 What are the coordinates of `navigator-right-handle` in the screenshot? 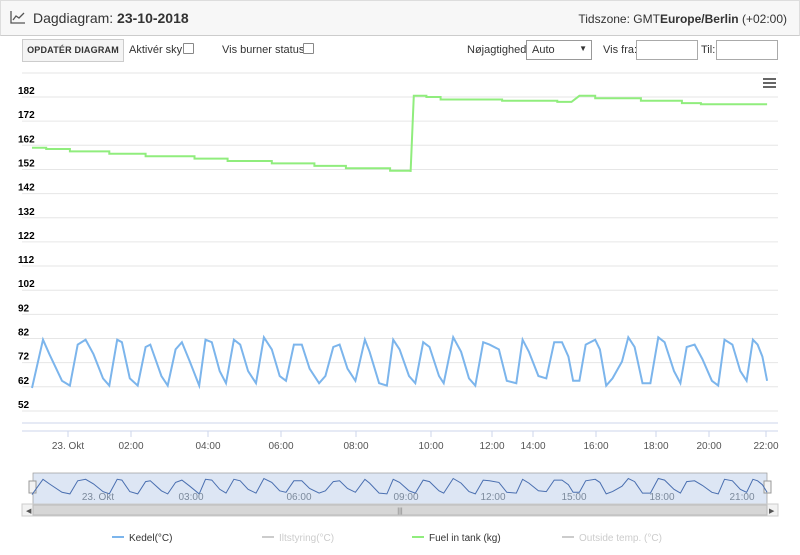 It's located at (767, 487).